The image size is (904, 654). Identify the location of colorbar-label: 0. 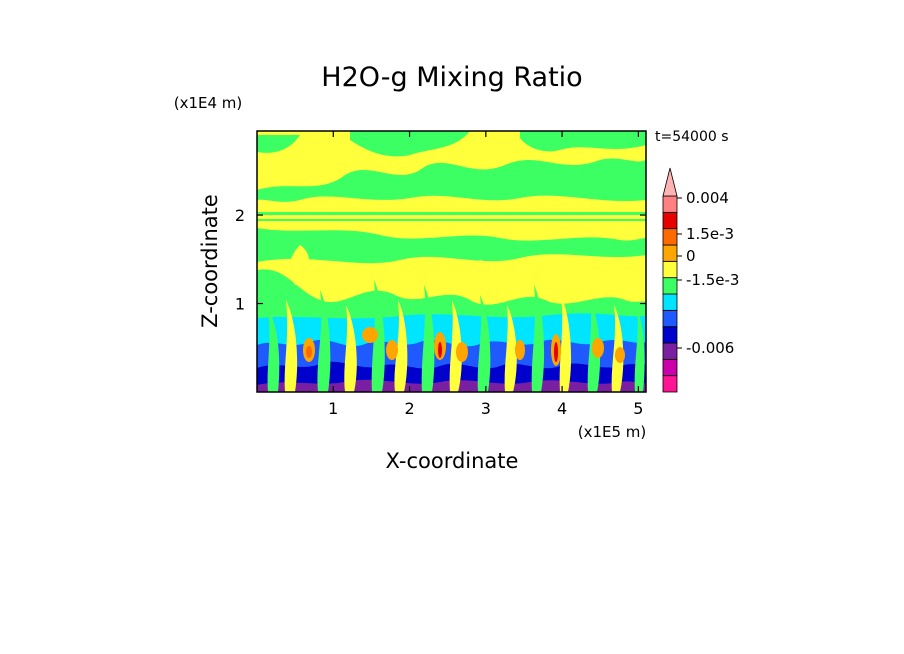
(691, 256).